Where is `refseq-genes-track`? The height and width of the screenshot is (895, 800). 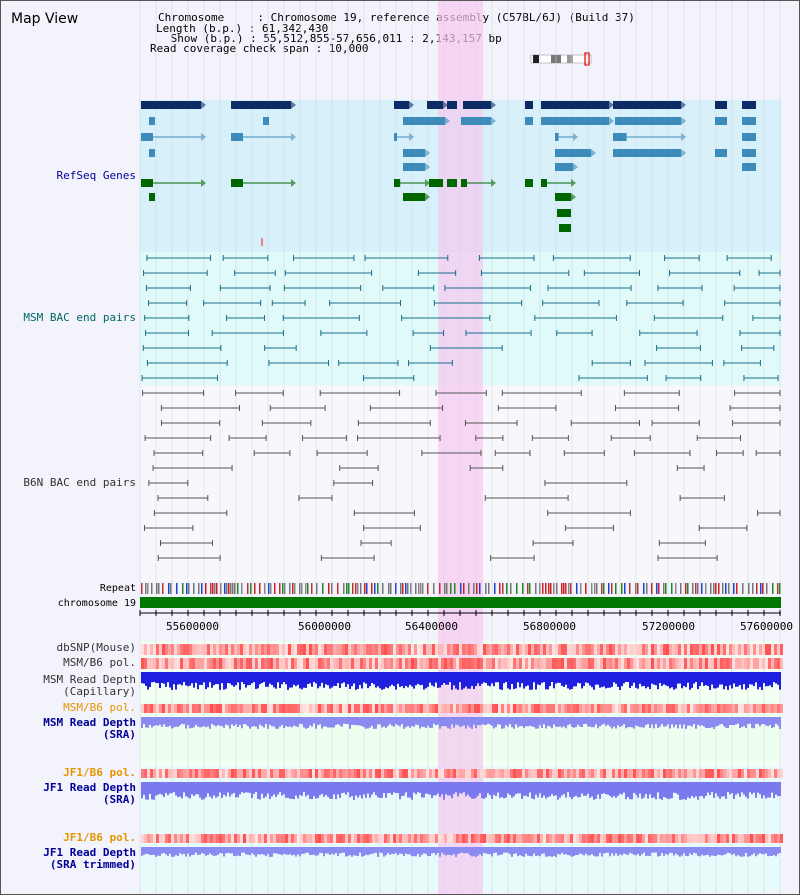 refseq-genes-track is located at coordinates (448, 173).